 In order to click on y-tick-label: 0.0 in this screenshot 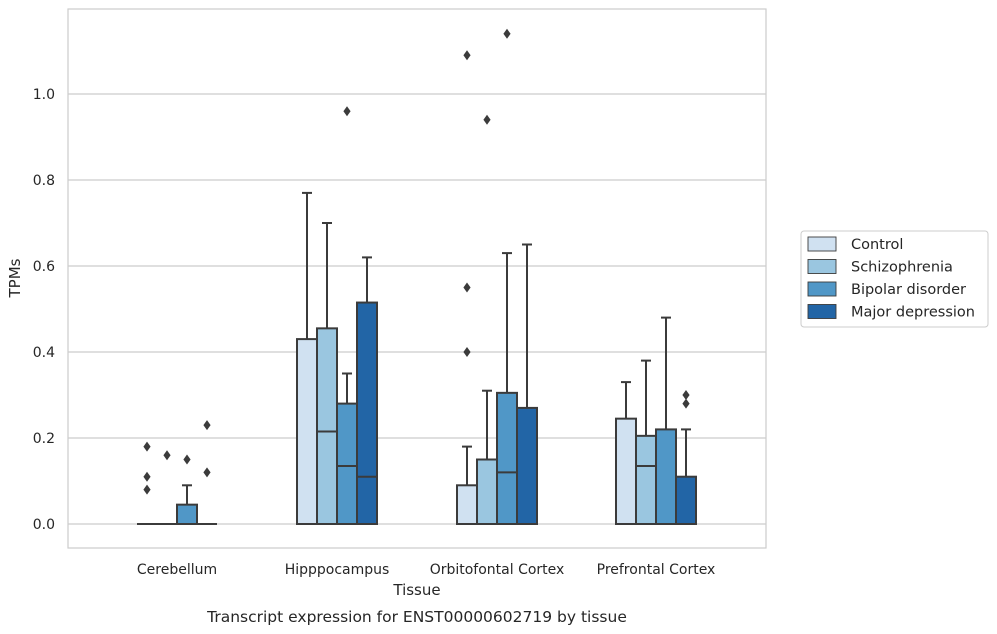, I will do `click(44, 525)`.